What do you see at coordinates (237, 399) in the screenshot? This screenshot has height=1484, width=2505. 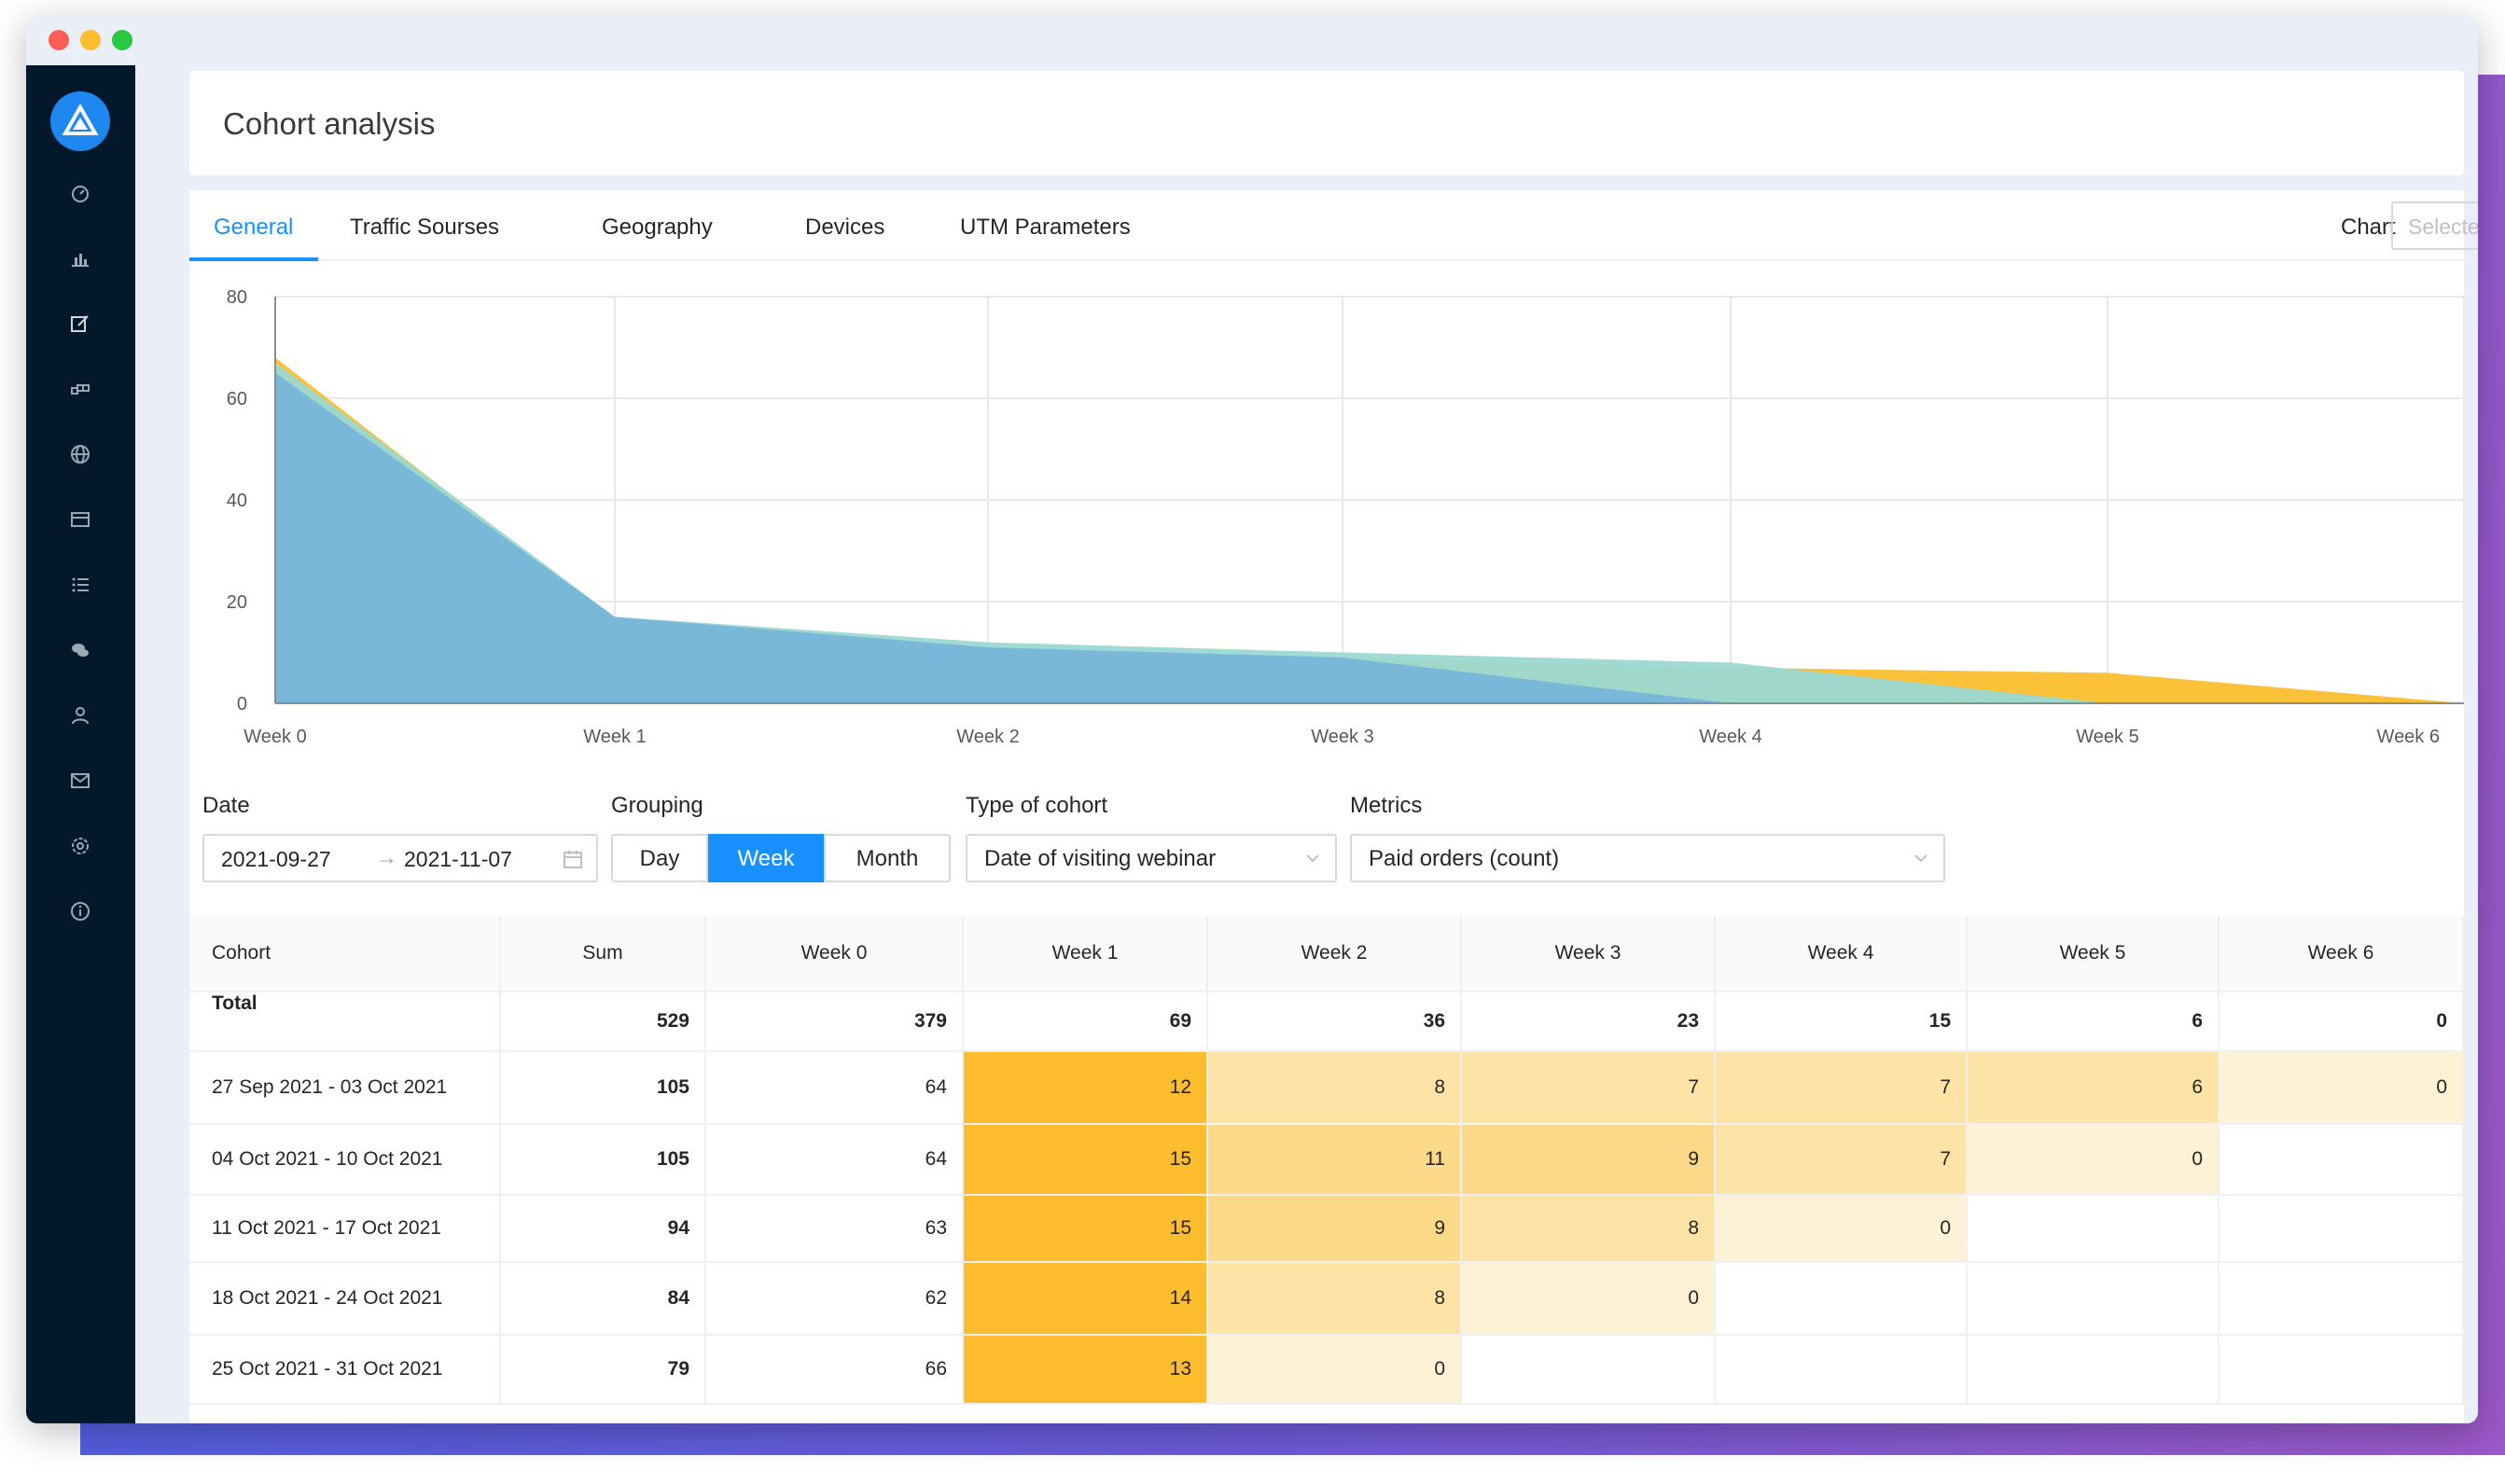 I see `y-tick-label: 60` at bounding box center [237, 399].